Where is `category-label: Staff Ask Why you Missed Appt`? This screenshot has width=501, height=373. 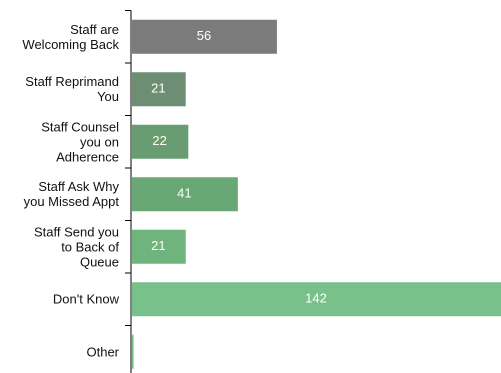
category-label: Staff Ask Why you Missed Appt is located at coordinates (71, 194).